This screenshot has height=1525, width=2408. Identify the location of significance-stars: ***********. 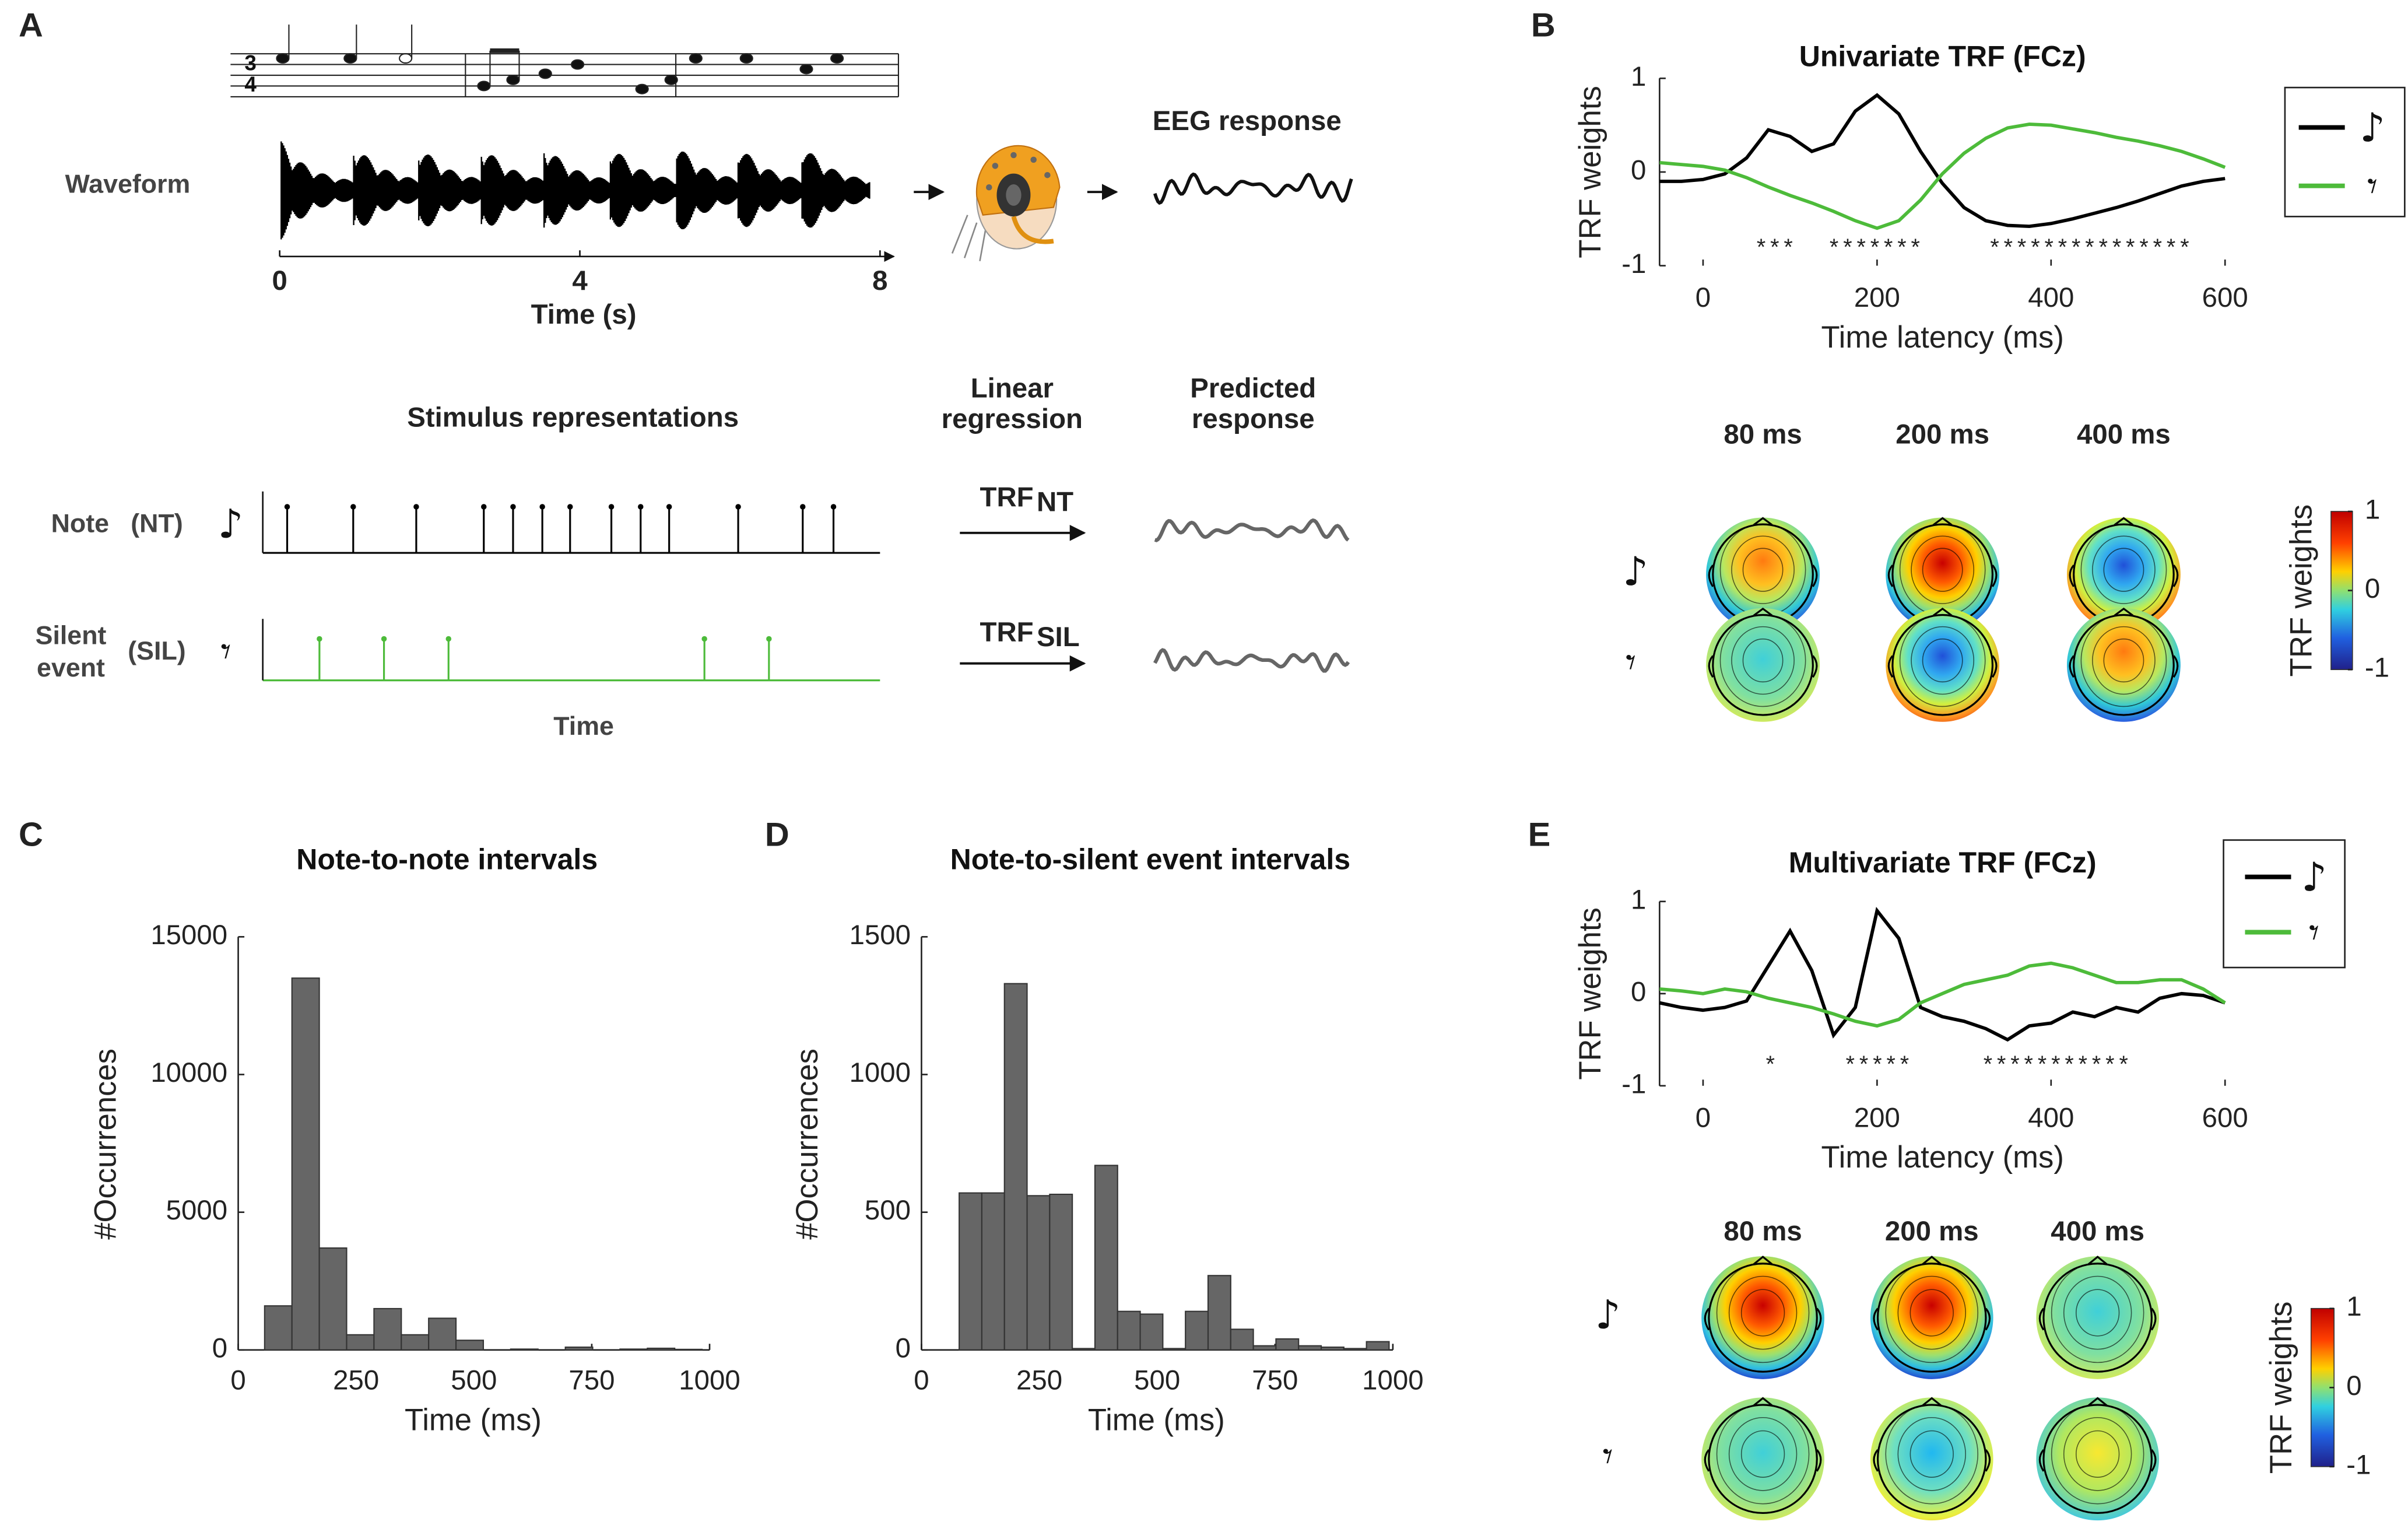
(2058, 1064).